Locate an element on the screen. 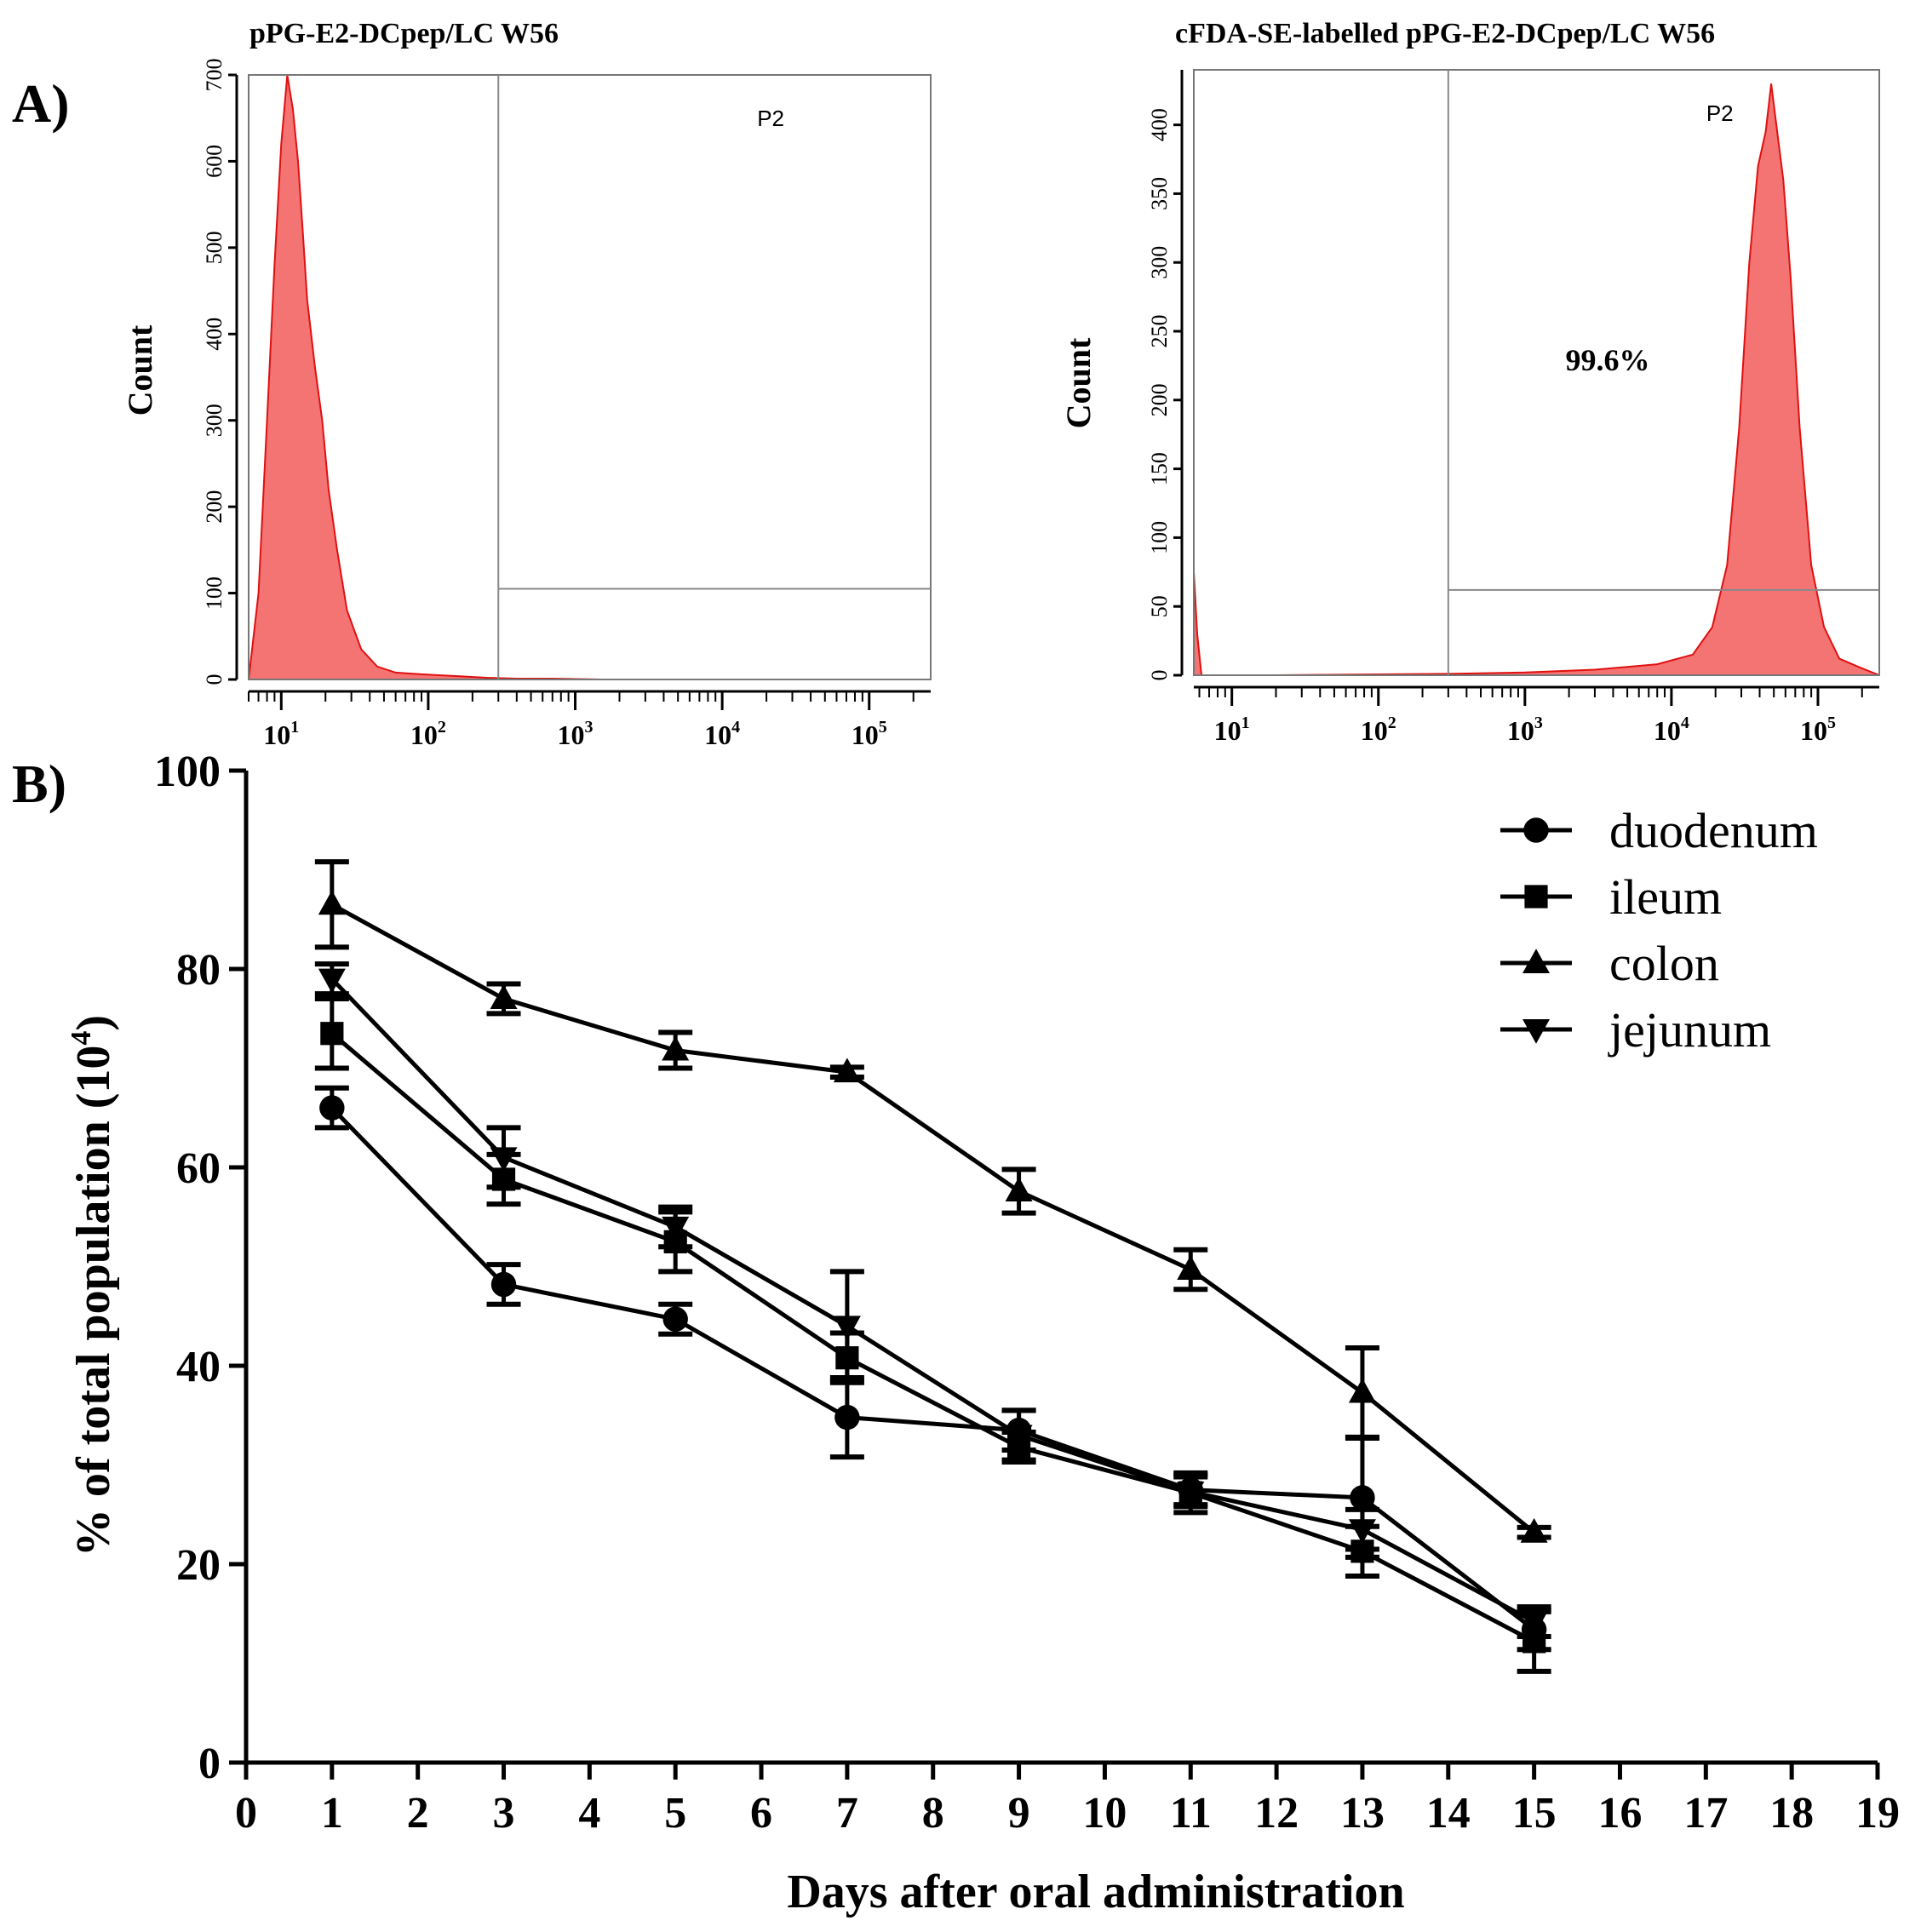 Image resolution: width=1921 pixels, height=1932 pixels. line-chart-y-tick-label: 60 is located at coordinates (198, 1168).